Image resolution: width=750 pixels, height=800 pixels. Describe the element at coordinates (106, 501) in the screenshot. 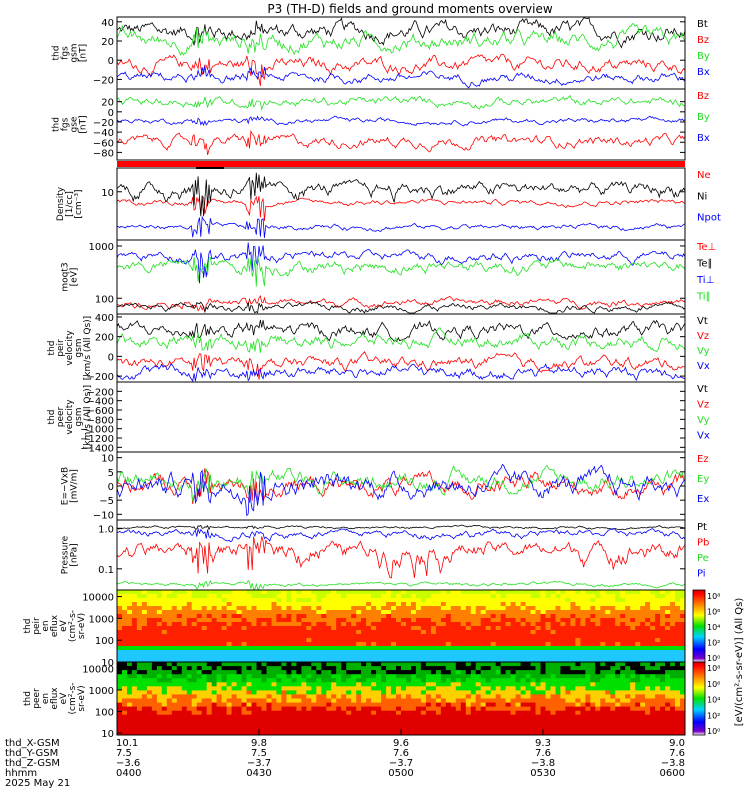

I see `y-tick-label: −5` at that location.